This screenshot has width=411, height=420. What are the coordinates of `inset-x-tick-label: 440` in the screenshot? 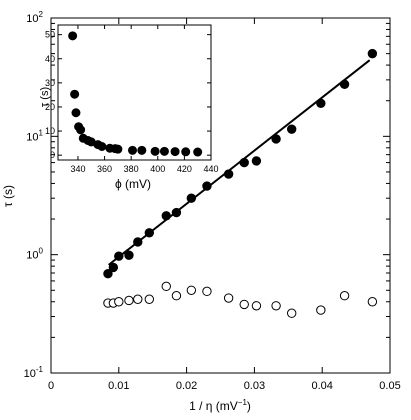 It's located at (210, 169).